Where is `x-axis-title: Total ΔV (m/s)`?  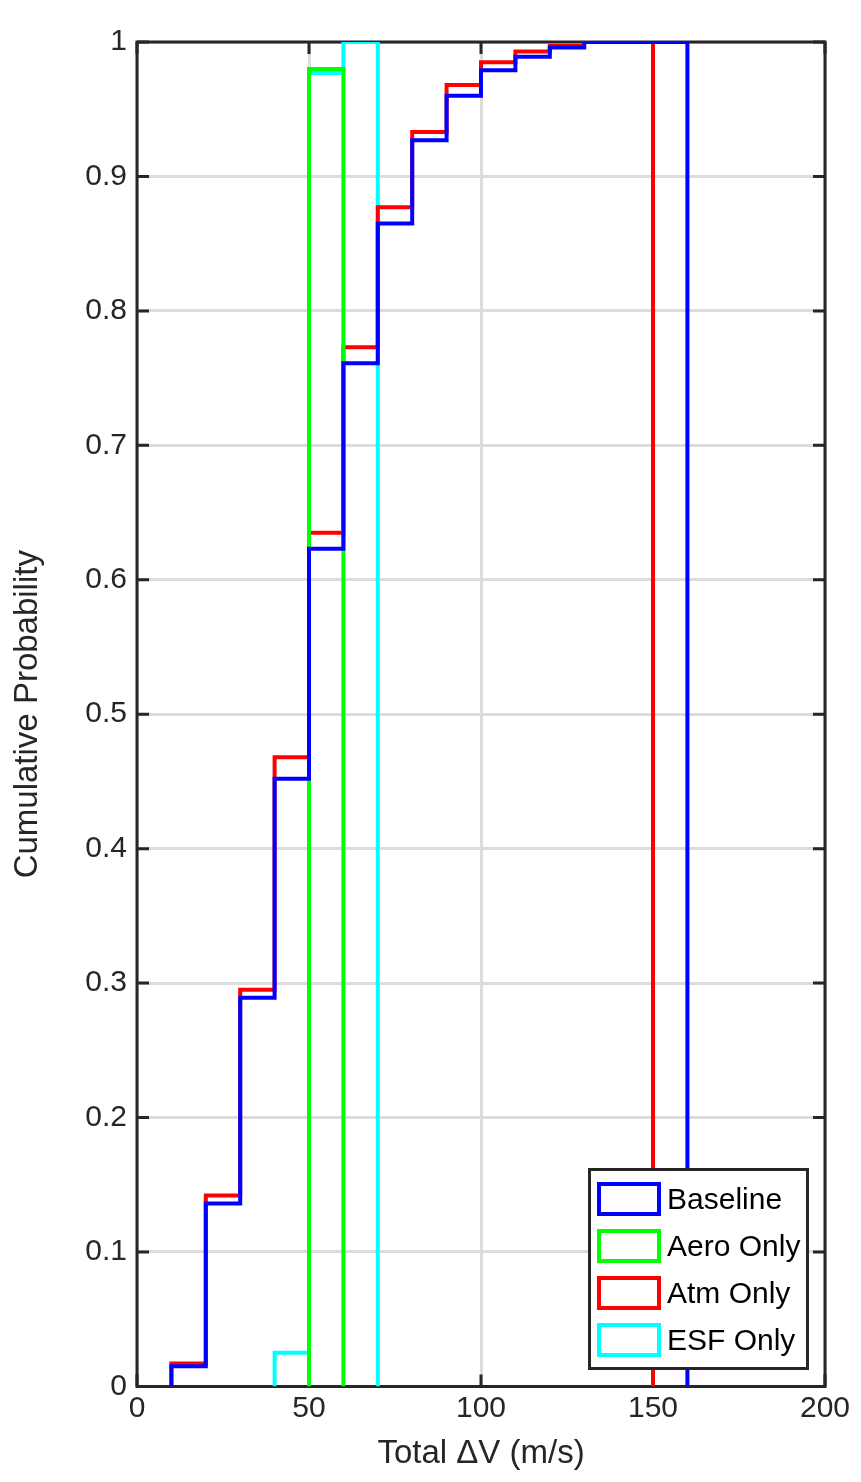
x-axis-title: Total ΔV (m/s) is located at coordinates (481, 1452).